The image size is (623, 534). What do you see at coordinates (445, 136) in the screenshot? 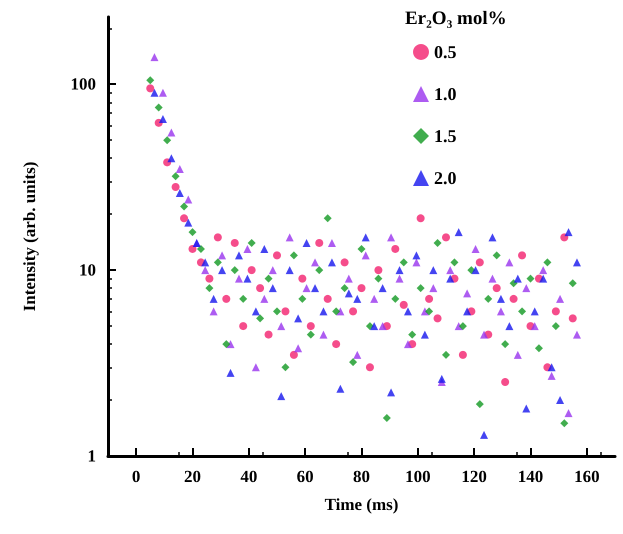
I see `legend-label: 1.5` at bounding box center [445, 136].